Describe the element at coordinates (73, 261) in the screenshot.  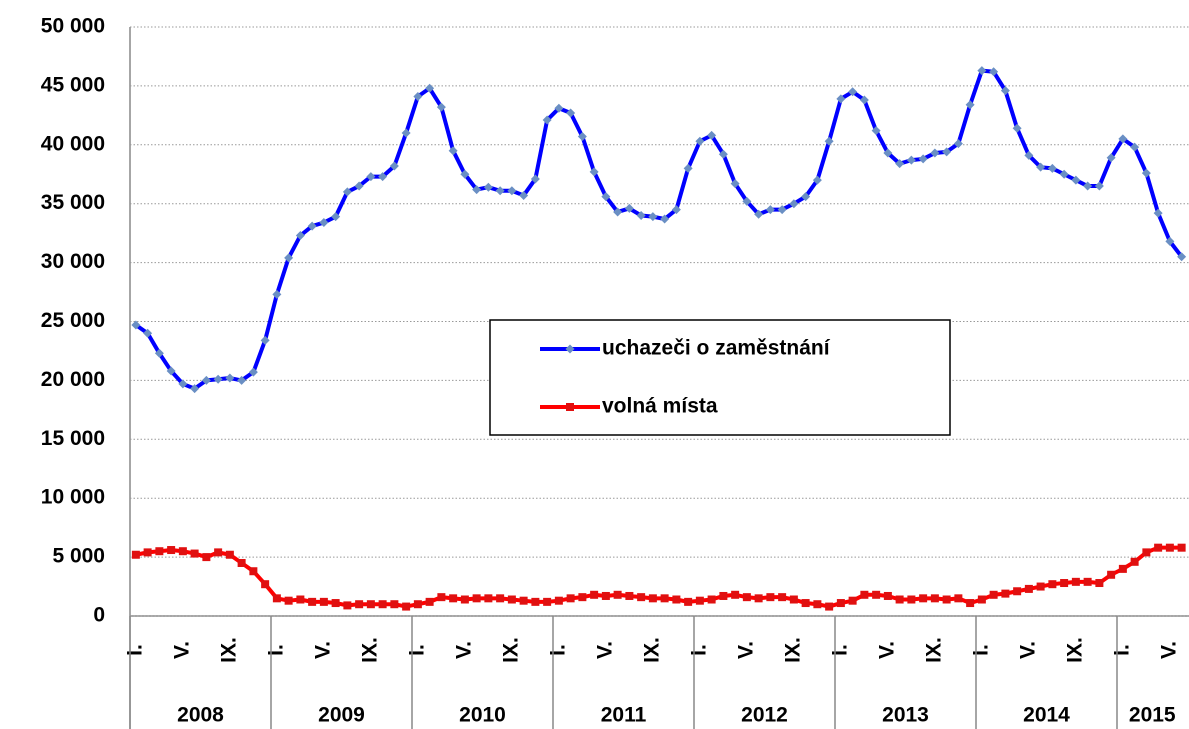
I see `y-tick-label: 30 000` at that location.